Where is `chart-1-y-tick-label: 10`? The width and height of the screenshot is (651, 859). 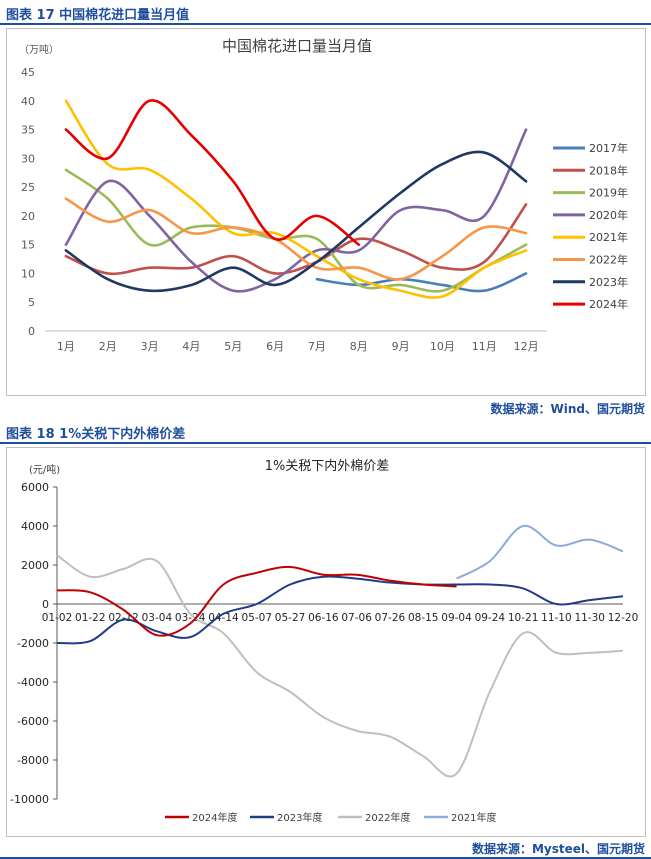
chart-1-y-tick-label: 10 is located at coordinates (28, 273).